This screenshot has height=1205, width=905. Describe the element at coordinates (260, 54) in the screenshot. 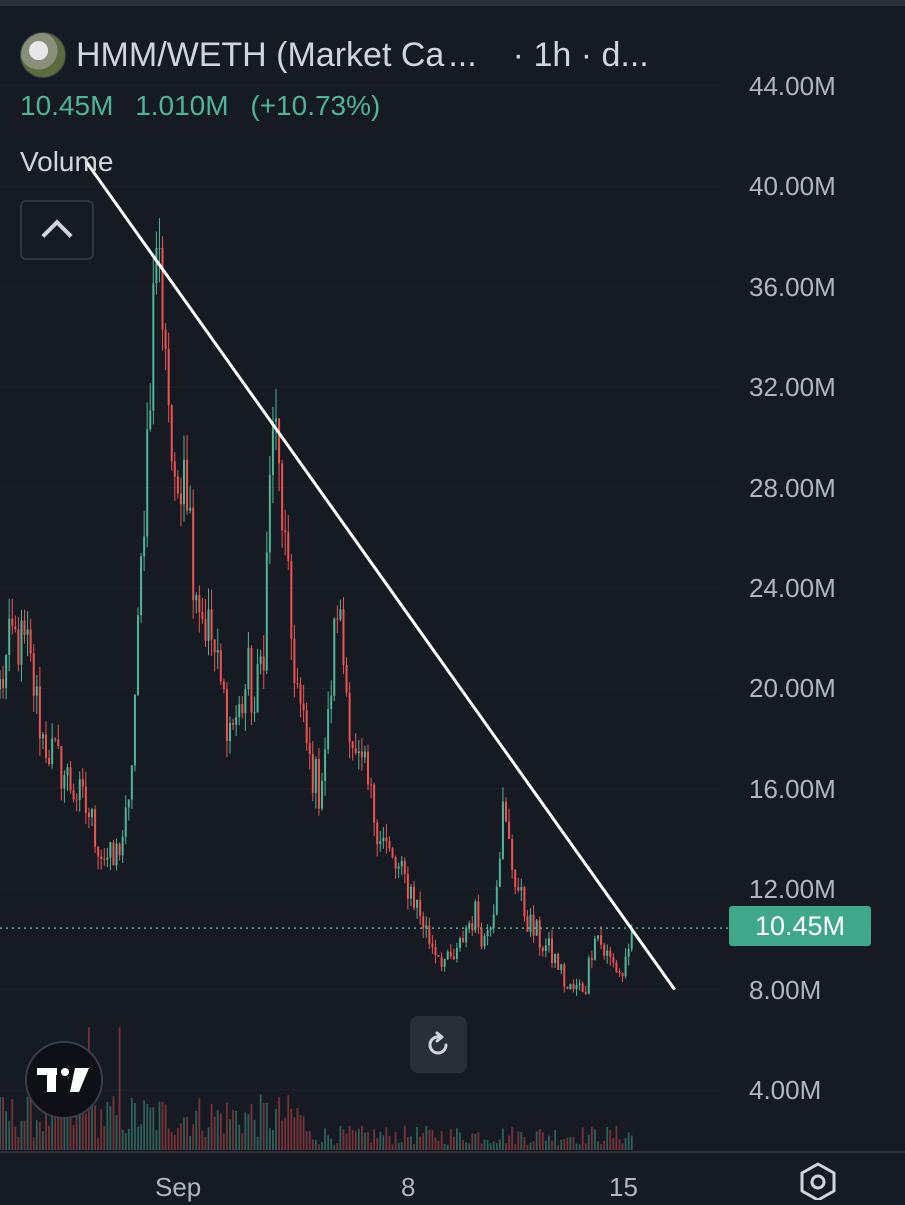

I see `pair-title: HMM/WETH (Market Ca` at that location.